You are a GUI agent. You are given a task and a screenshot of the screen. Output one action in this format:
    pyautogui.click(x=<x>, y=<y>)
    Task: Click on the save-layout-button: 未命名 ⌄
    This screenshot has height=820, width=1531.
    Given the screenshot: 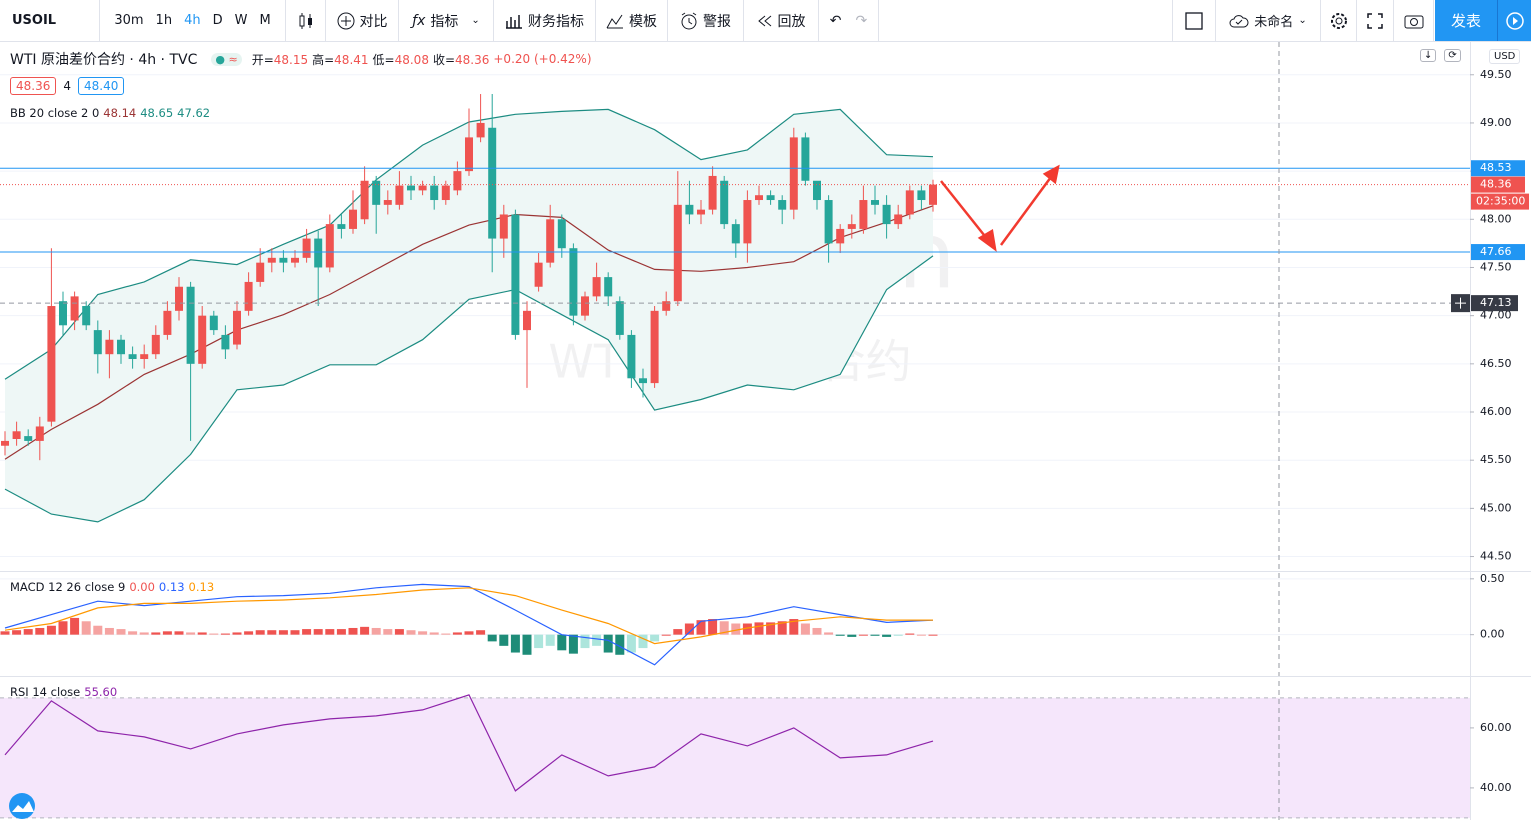 What is the action you would take?
    pyautogui.click(x=1268, y=20)
    